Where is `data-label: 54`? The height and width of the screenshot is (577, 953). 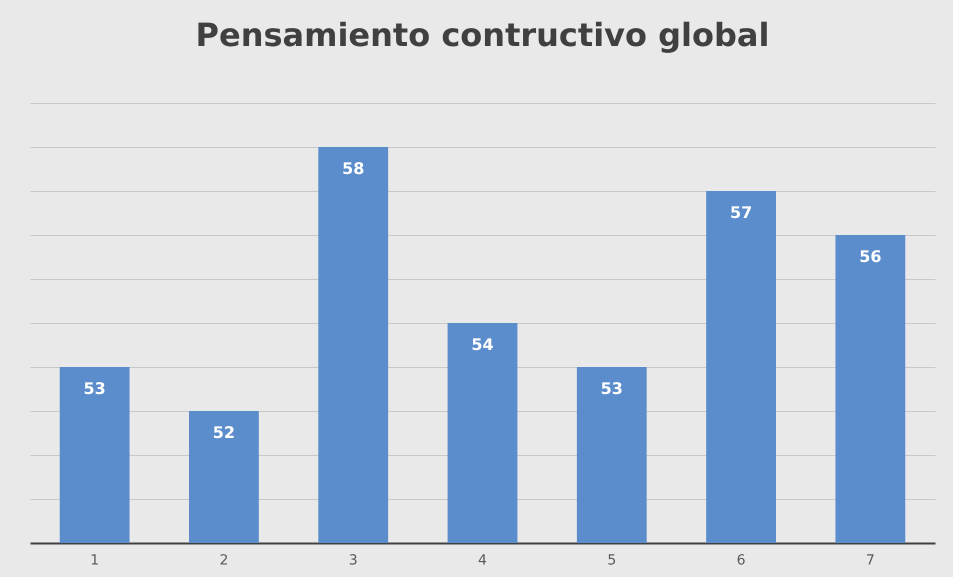 data-label: 54 is located at coordinates (482, 344).